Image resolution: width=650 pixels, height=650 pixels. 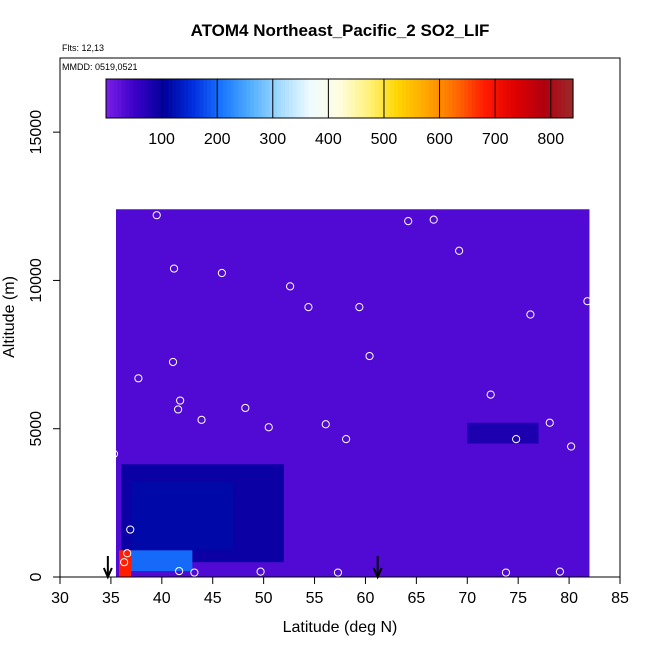 I want to click on colorbar-tick-label: 400, so click(x=328, y=139).